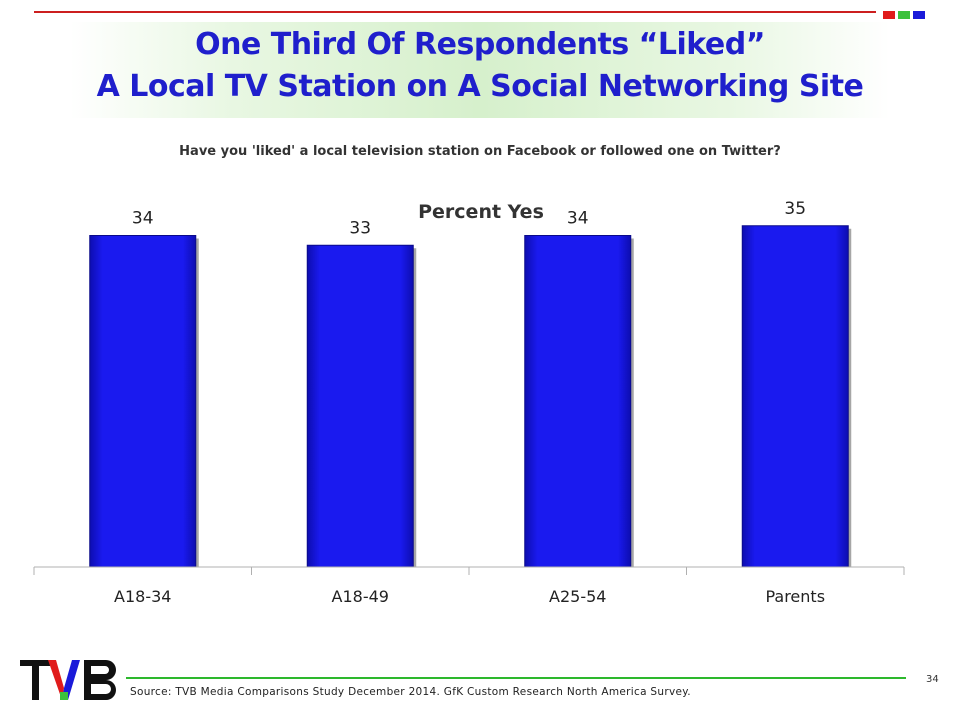 The height and width of the screenshot is (720, 960). I want to click on footer-rule, so click(516, 678).